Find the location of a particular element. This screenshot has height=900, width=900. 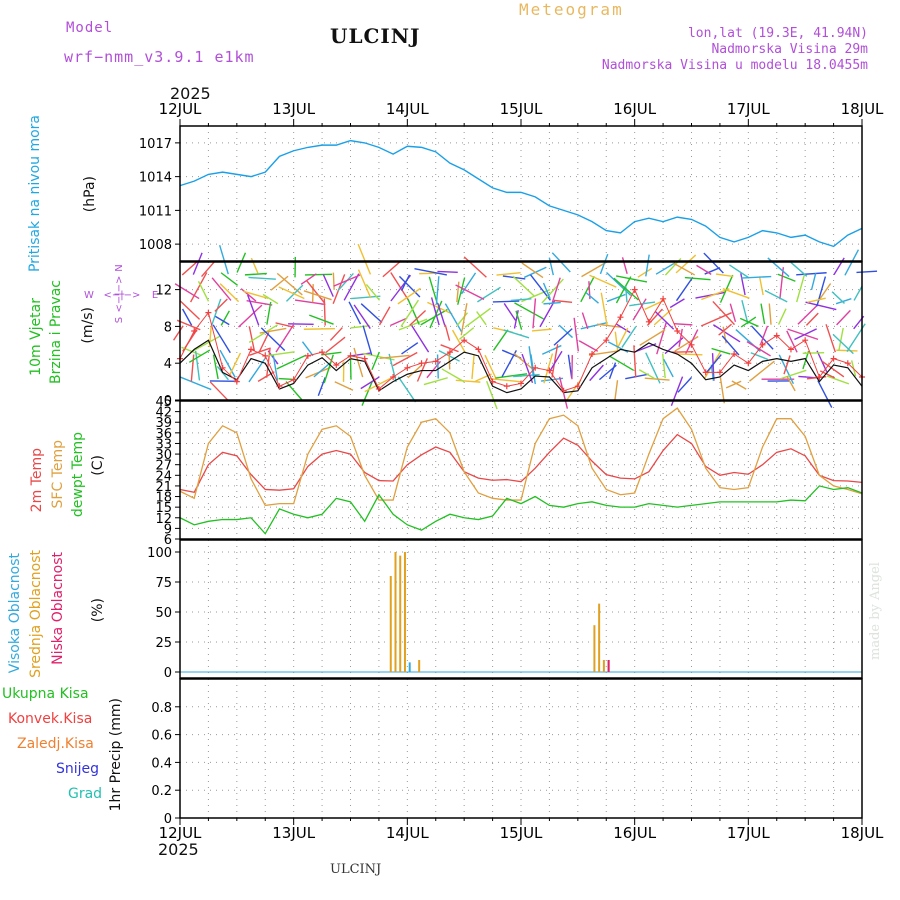

sfc-temp-line is located at coordinates (521, 457).